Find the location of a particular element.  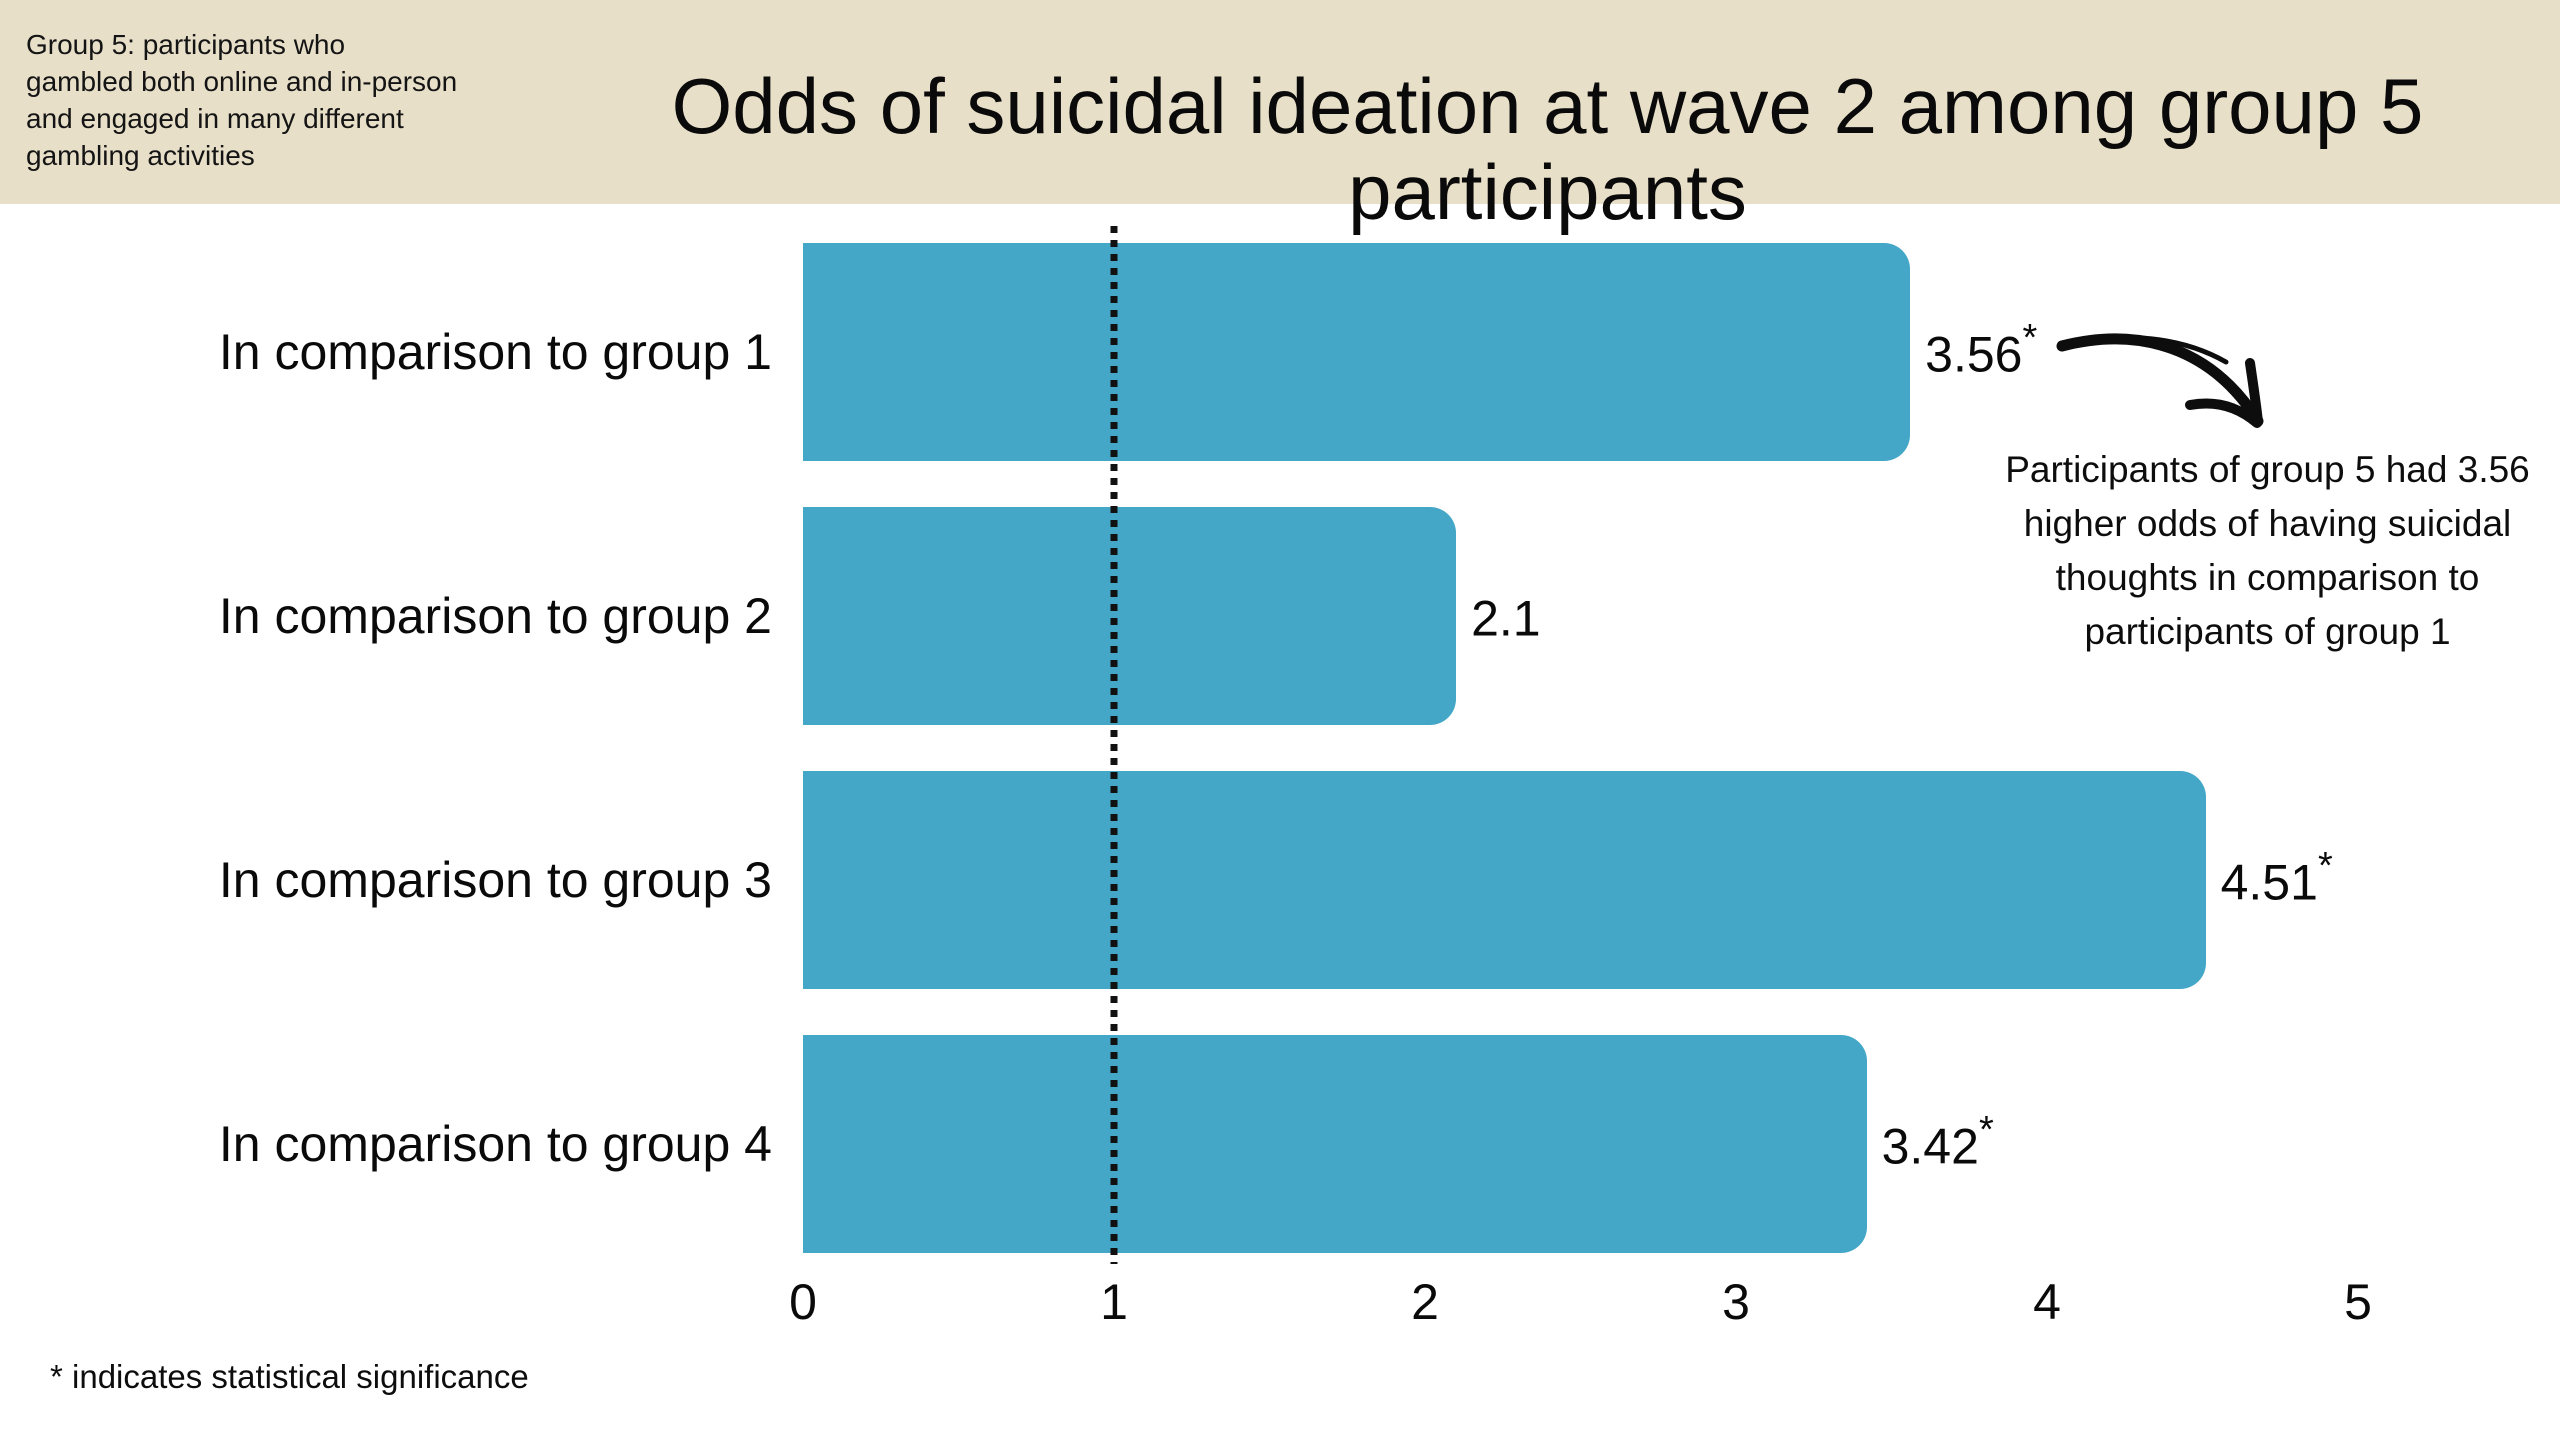

bar-row: 3.56* is located at coordinates (1580, 352).